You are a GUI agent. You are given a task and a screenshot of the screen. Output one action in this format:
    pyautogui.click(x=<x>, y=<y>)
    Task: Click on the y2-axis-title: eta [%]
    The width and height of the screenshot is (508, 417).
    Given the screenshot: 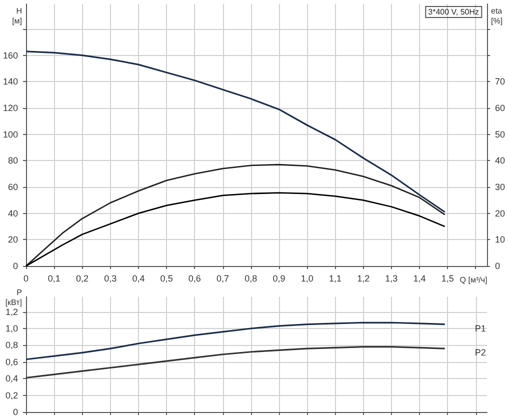 What is the action you would take?
    pyautogui.click(x=496, y=16)
    